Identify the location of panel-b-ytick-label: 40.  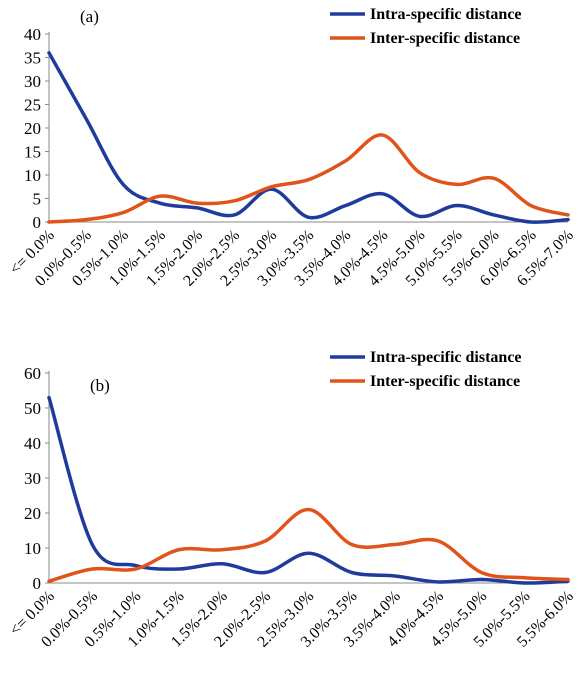
(32, 443).